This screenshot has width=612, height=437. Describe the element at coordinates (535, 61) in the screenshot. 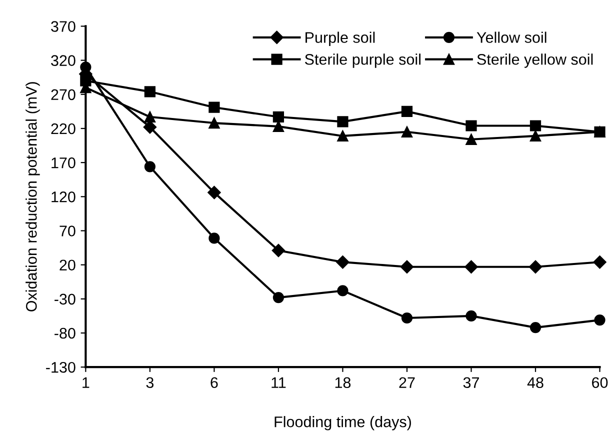

I see `legend-label: Sterile yellow soil` at that location.